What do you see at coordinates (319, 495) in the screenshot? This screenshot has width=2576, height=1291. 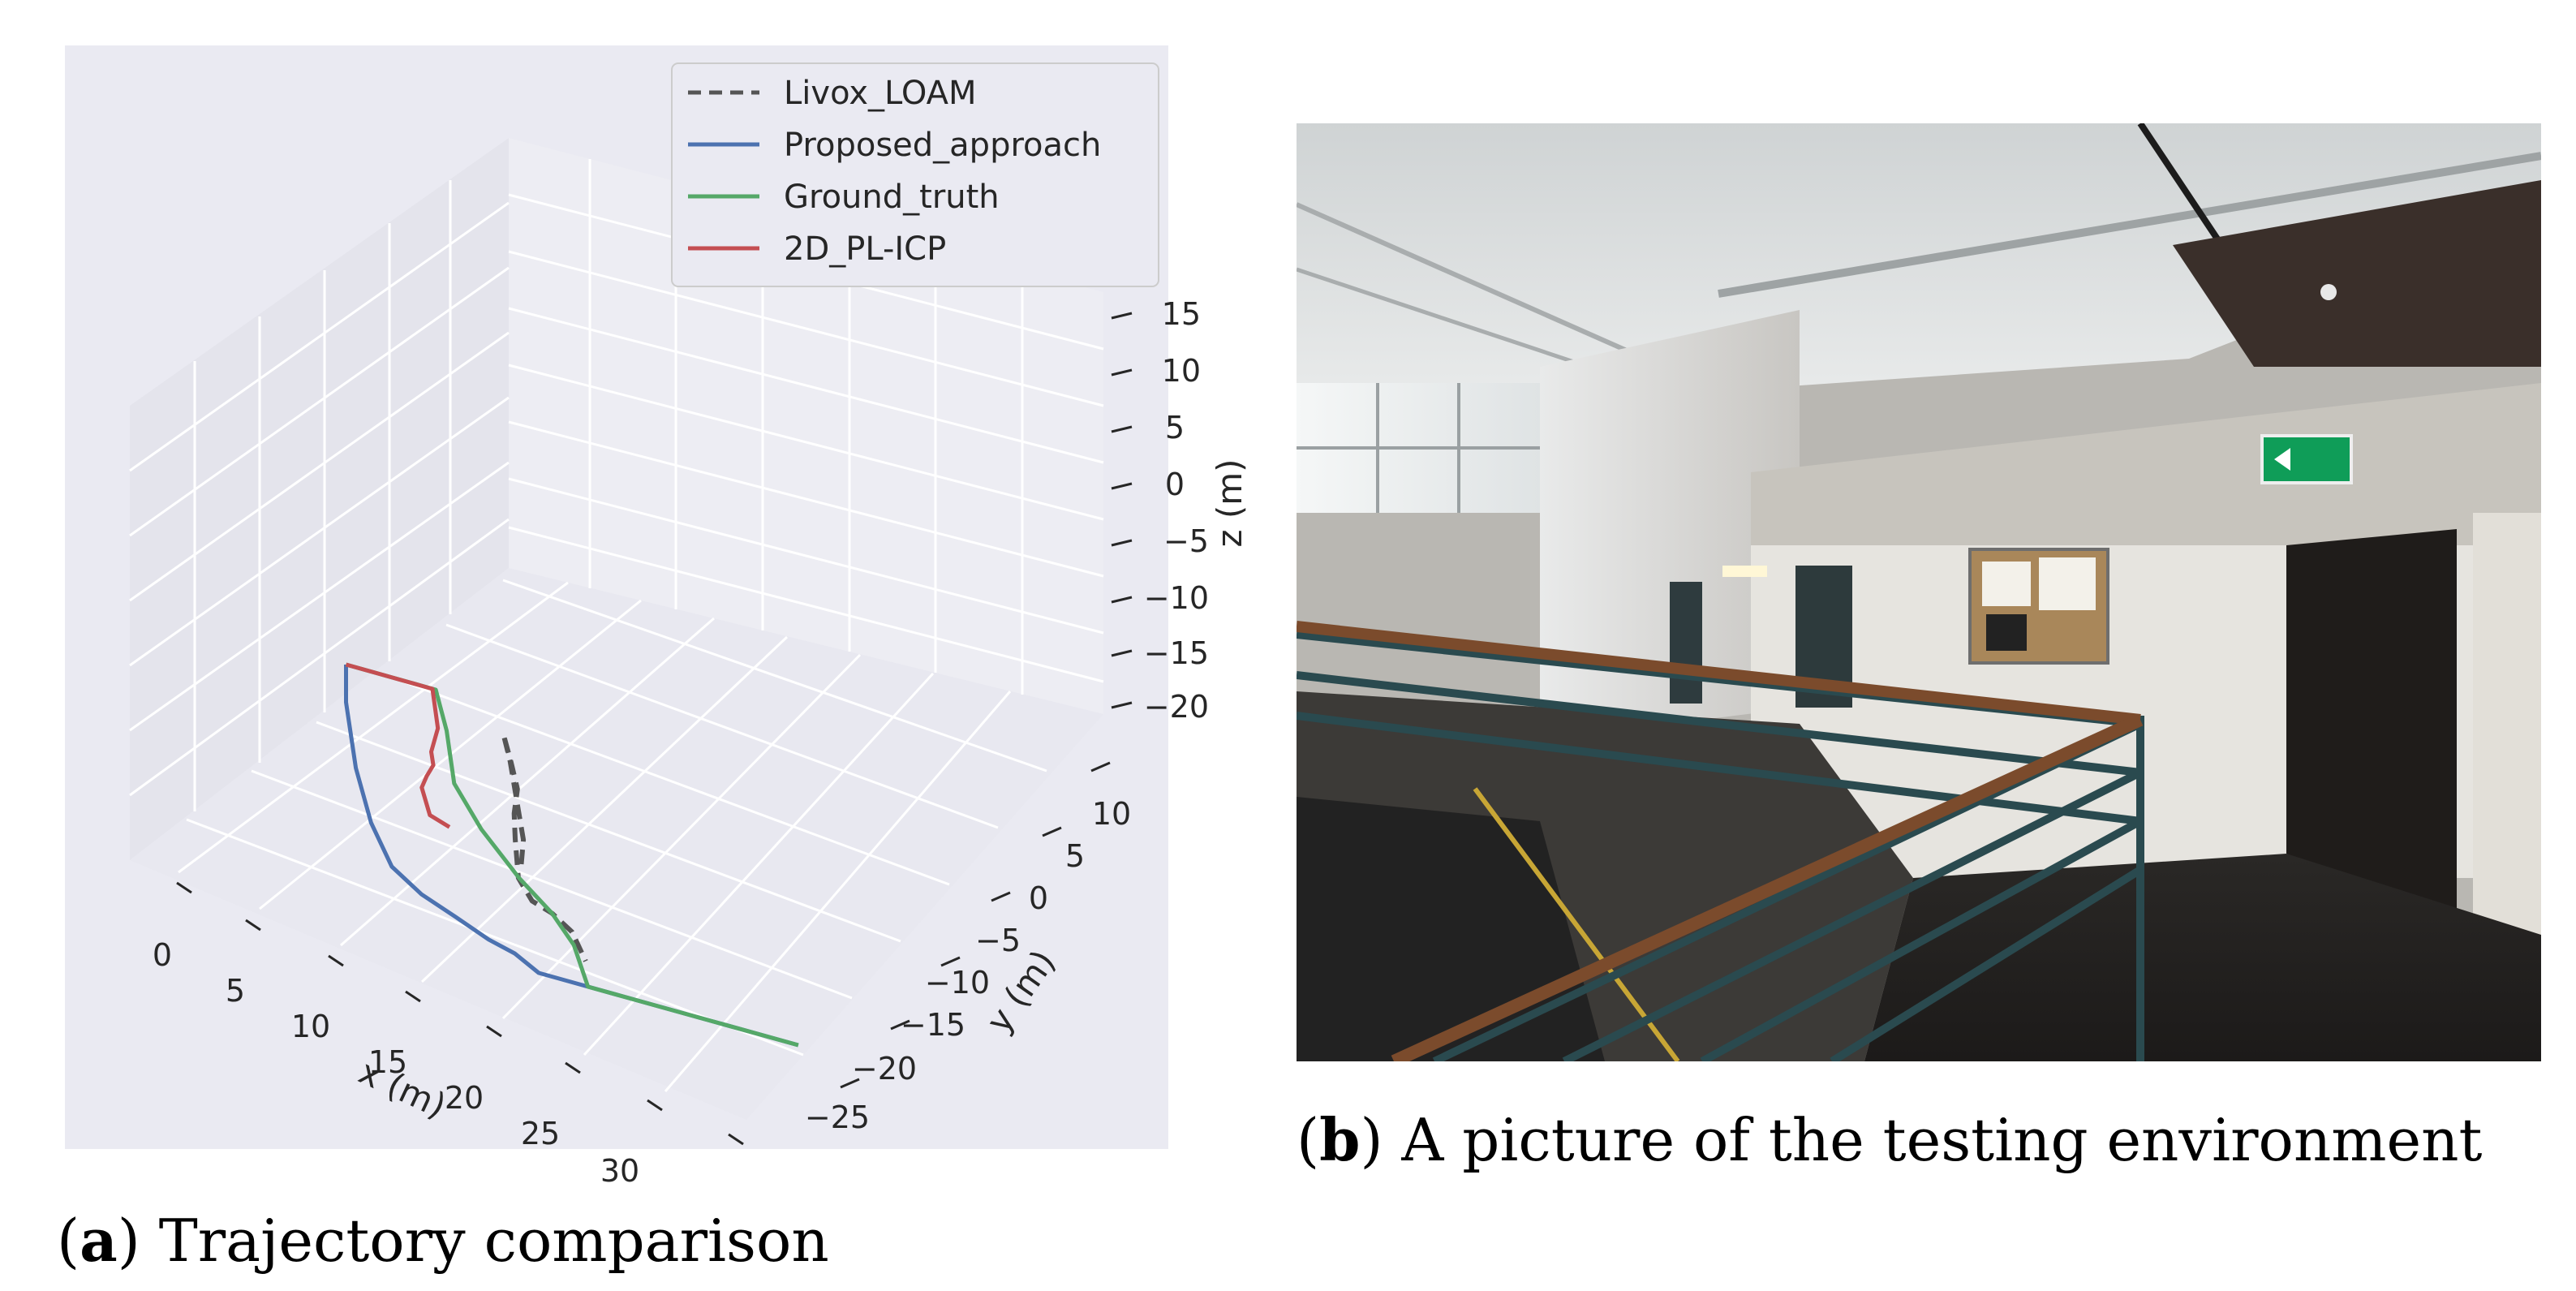 I see `grid-left` at bounding box center [319, 495].